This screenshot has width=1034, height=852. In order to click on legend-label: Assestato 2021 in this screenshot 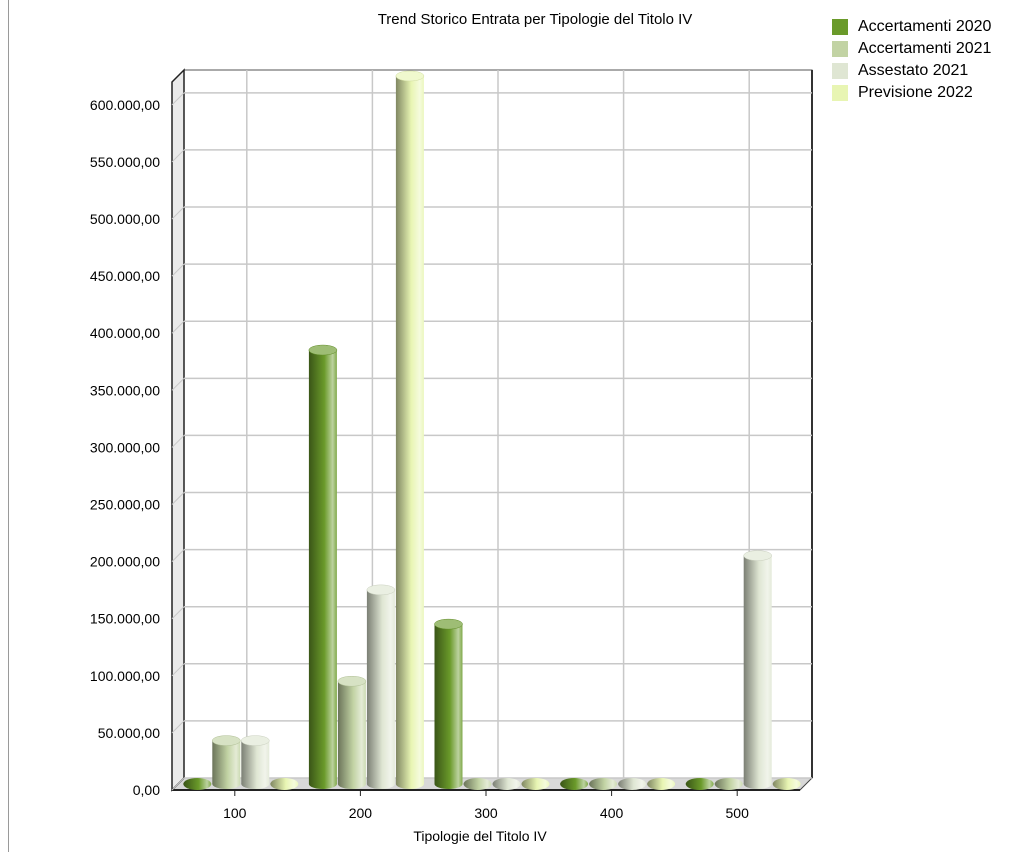, I will do `click(913, 70)`.